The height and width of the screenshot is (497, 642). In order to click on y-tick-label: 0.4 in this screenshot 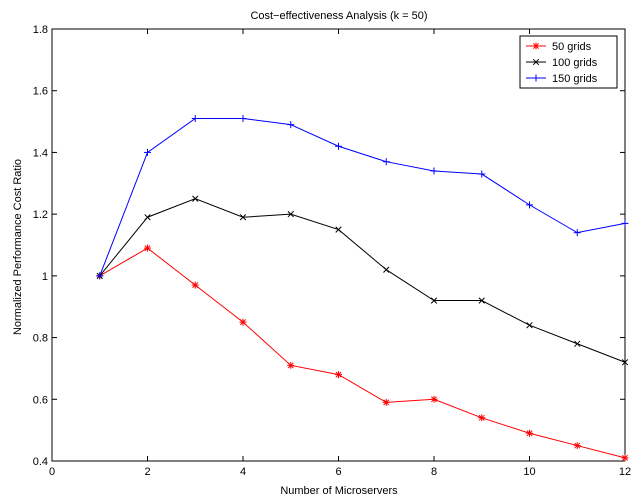, I will do `click(40, 462)`.